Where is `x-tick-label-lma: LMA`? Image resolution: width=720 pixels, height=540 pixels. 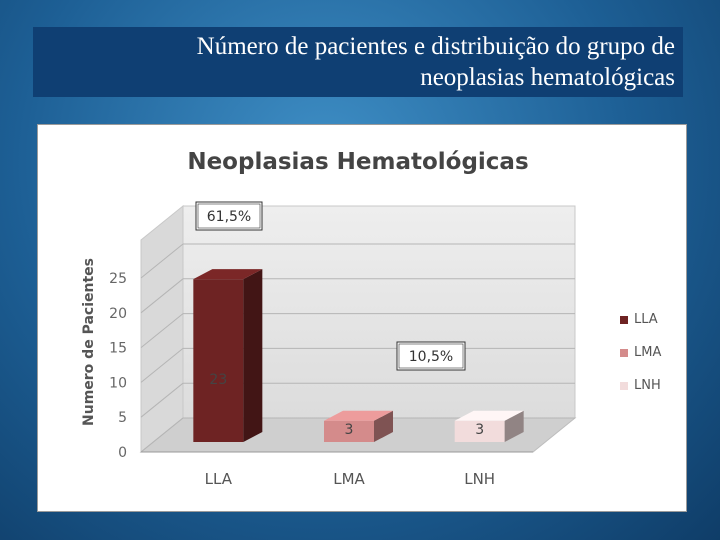 x-tick-label-lma: LMA is located at coordinates (349, 479).